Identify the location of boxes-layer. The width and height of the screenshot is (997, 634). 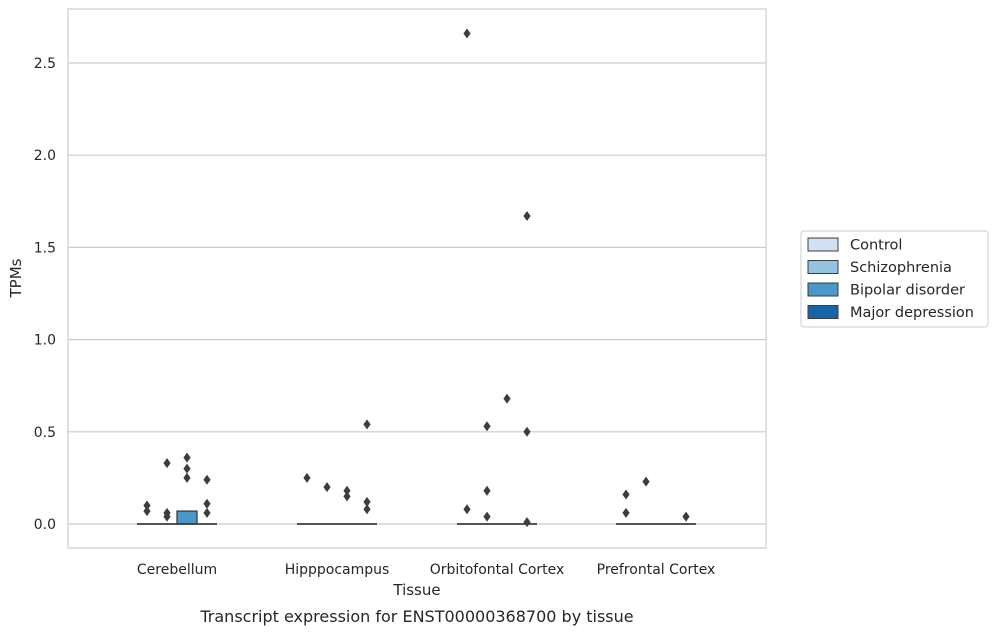
(416, 517).